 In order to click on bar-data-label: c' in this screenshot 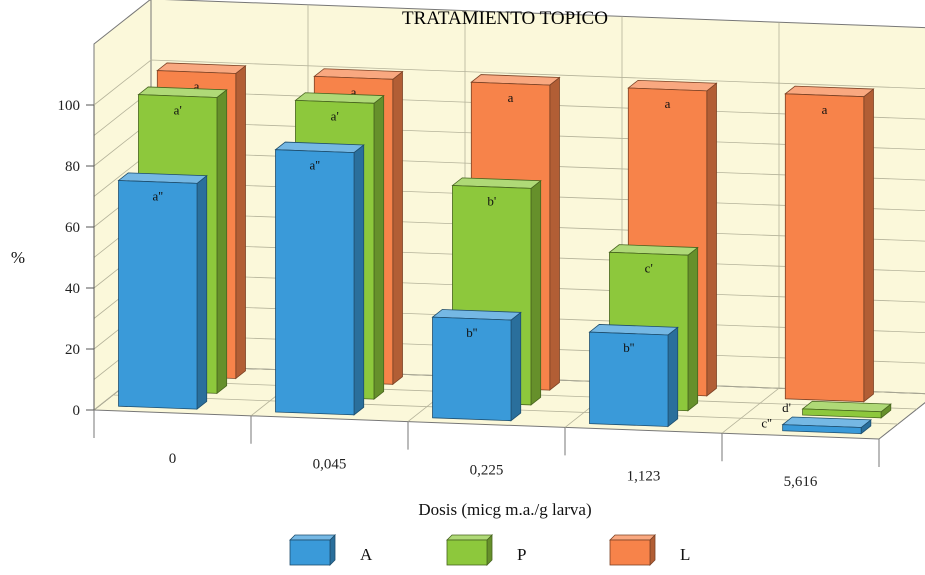, I will do `click(649, 267)`.